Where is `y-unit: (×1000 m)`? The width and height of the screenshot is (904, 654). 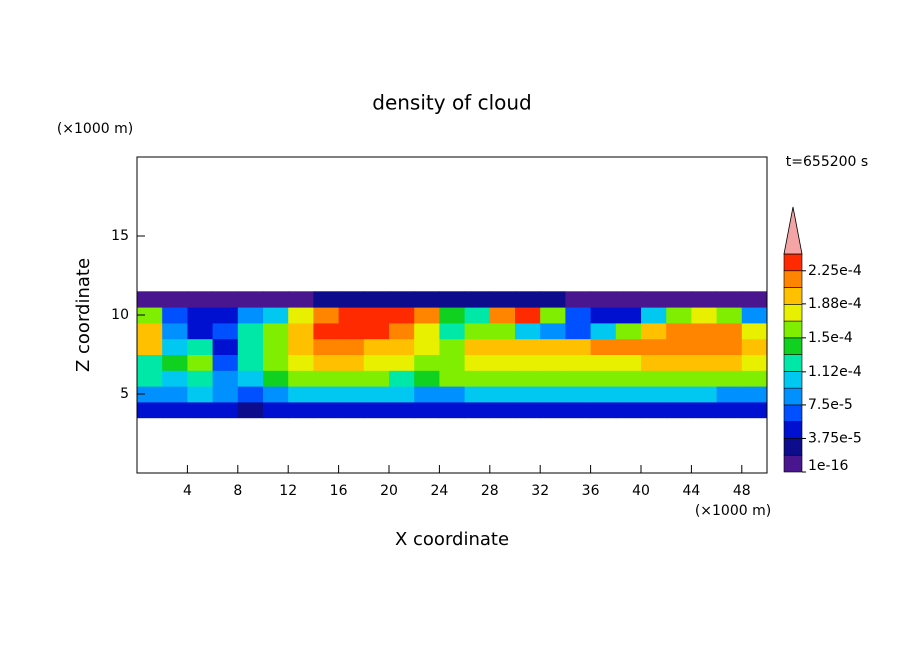
y-unit: (×1000 m) is located at coordinates (95, 129).